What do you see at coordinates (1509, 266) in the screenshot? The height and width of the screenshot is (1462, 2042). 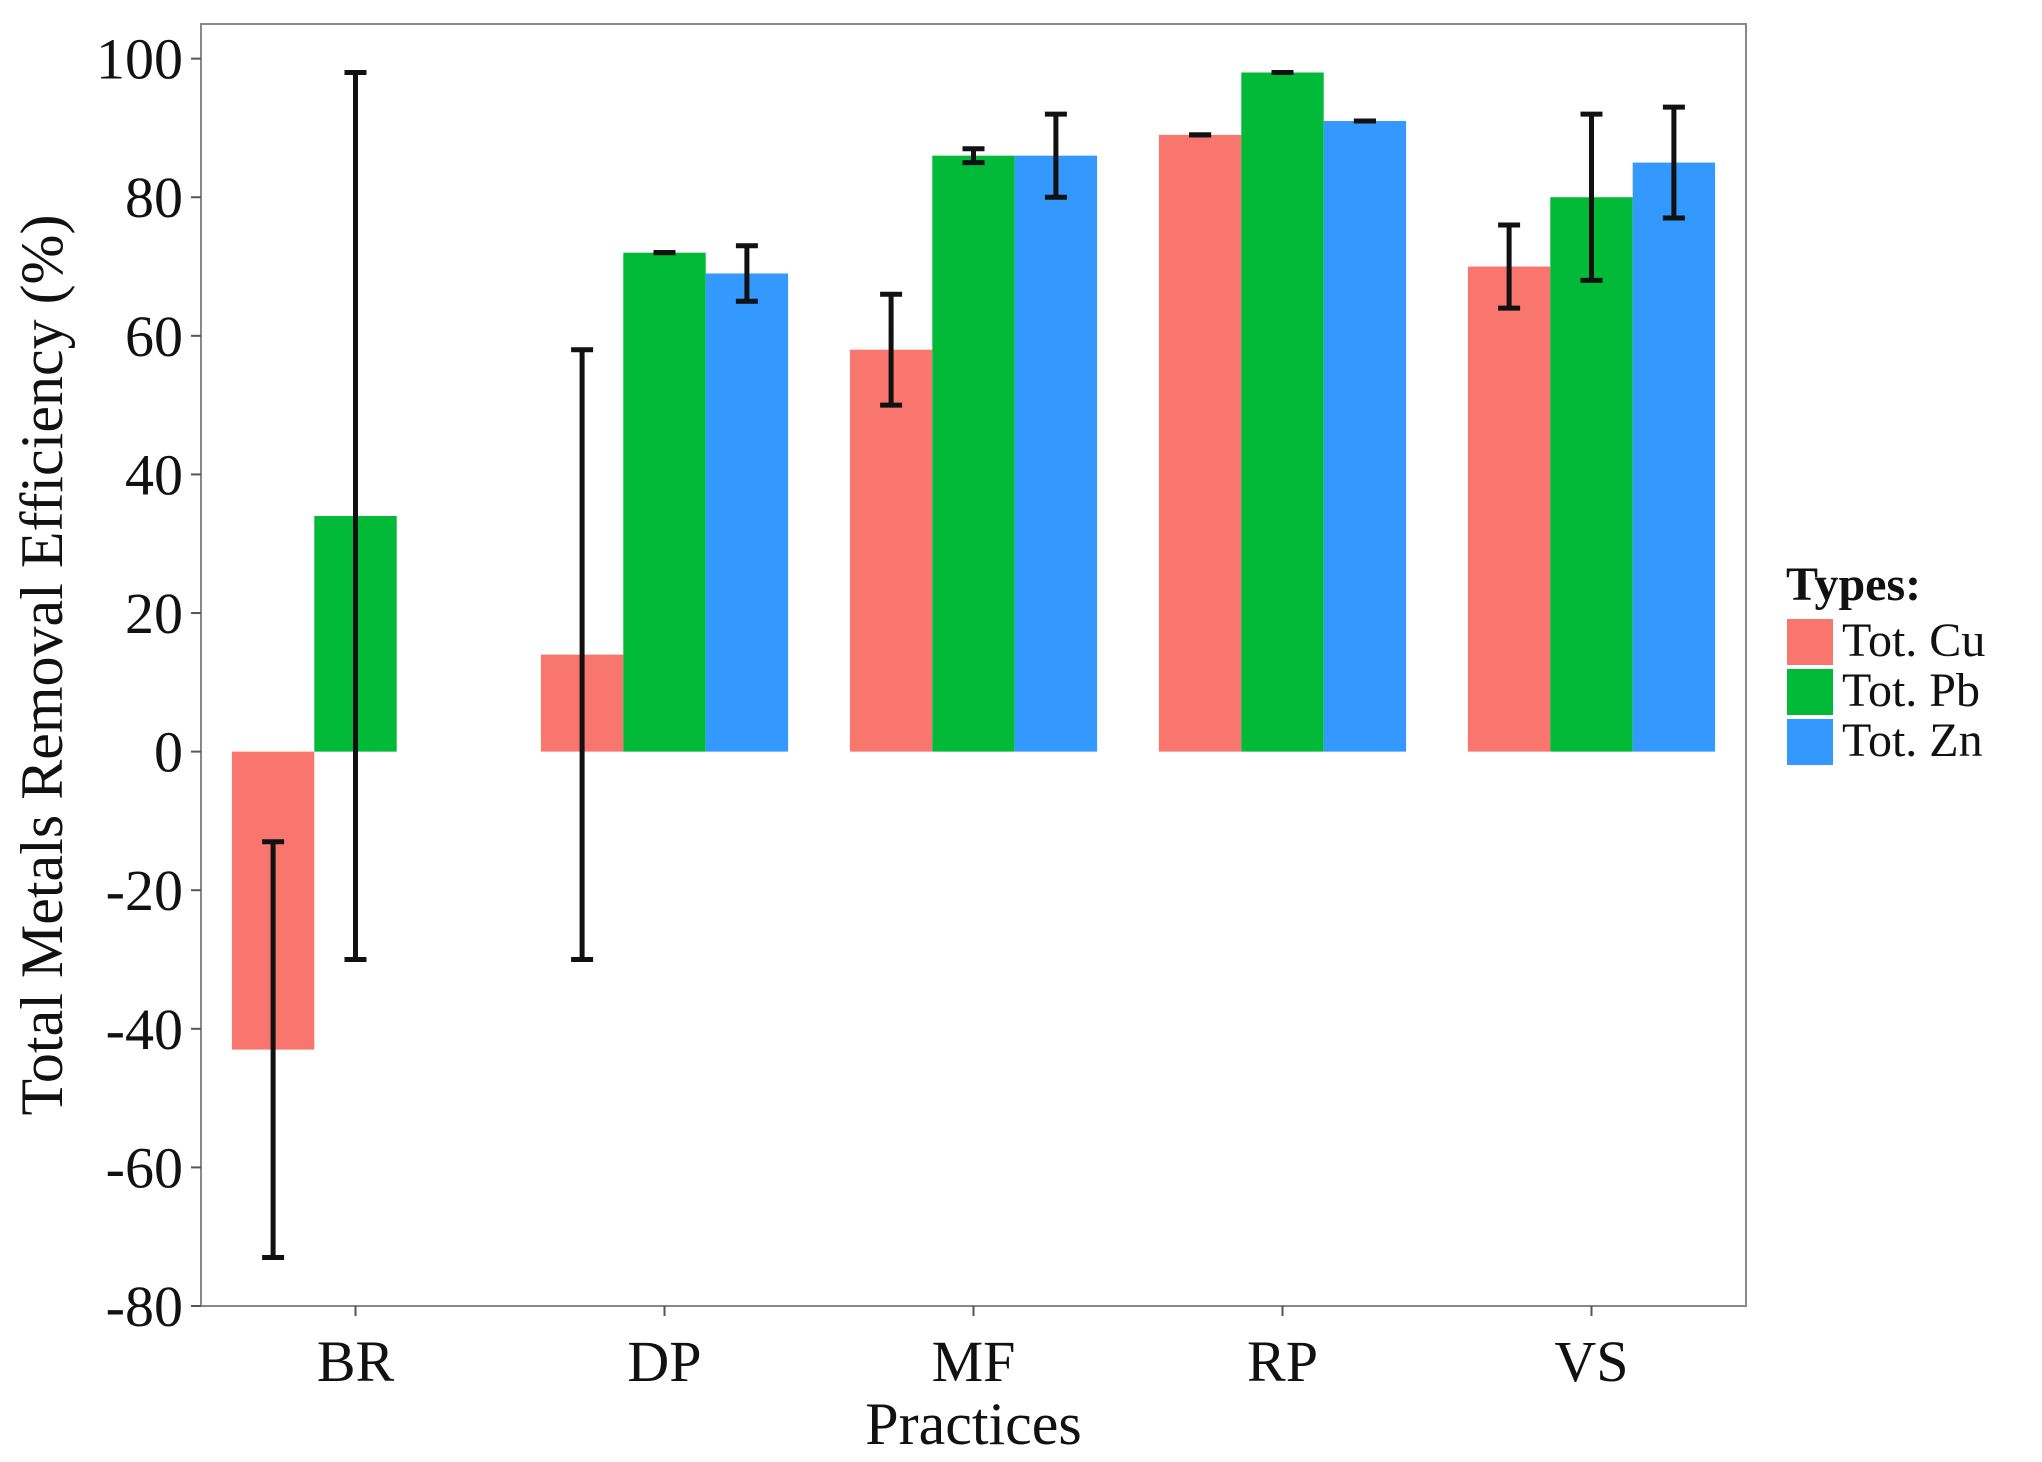 I see `error-bar-vs-tot-cu` at bounding box center [1509, 266].